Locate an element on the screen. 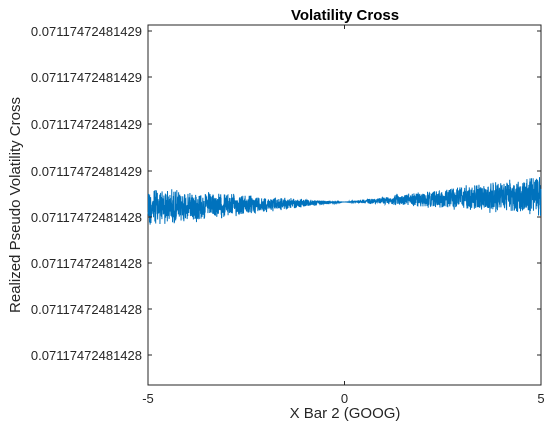 This screenshot has width=550, height=432. y-axis-label: Realized Pseudo Volatility Cross is located at coordinates (15, 205).